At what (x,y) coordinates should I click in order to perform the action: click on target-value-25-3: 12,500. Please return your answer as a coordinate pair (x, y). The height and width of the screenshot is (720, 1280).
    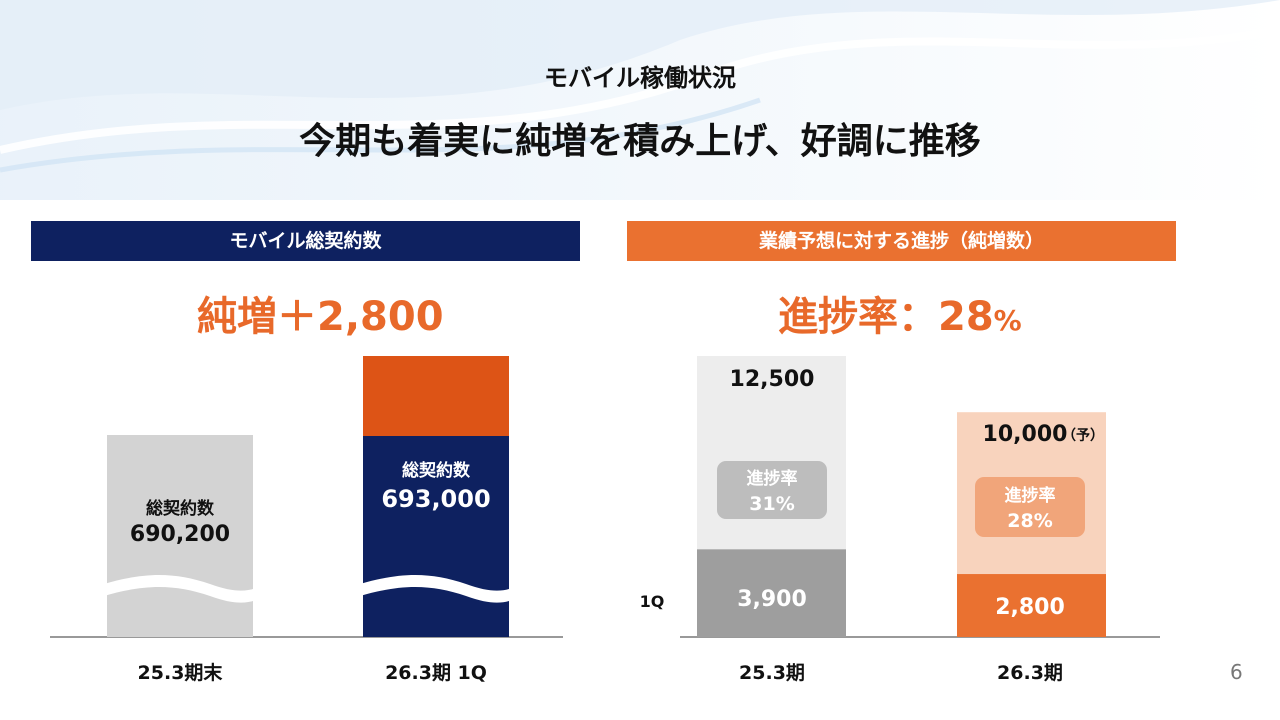
    Looking at the image, I should click on (772, 379).